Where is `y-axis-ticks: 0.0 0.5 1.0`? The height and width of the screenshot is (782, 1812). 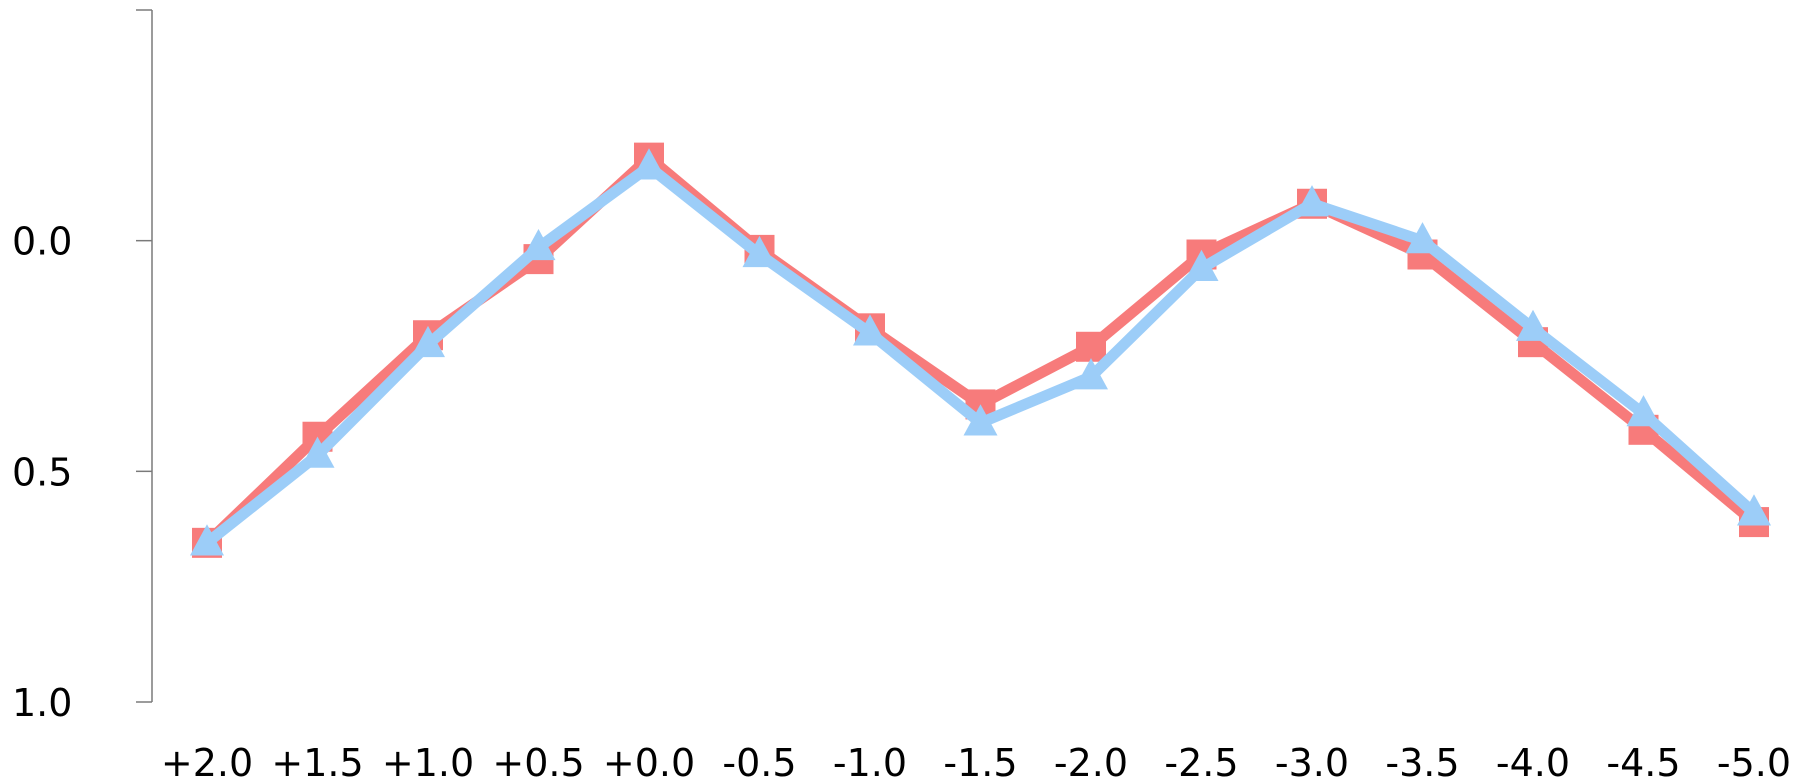
y-axis-ticks: 0.0 0.5 1.0 is located at coordinates (82, 472).